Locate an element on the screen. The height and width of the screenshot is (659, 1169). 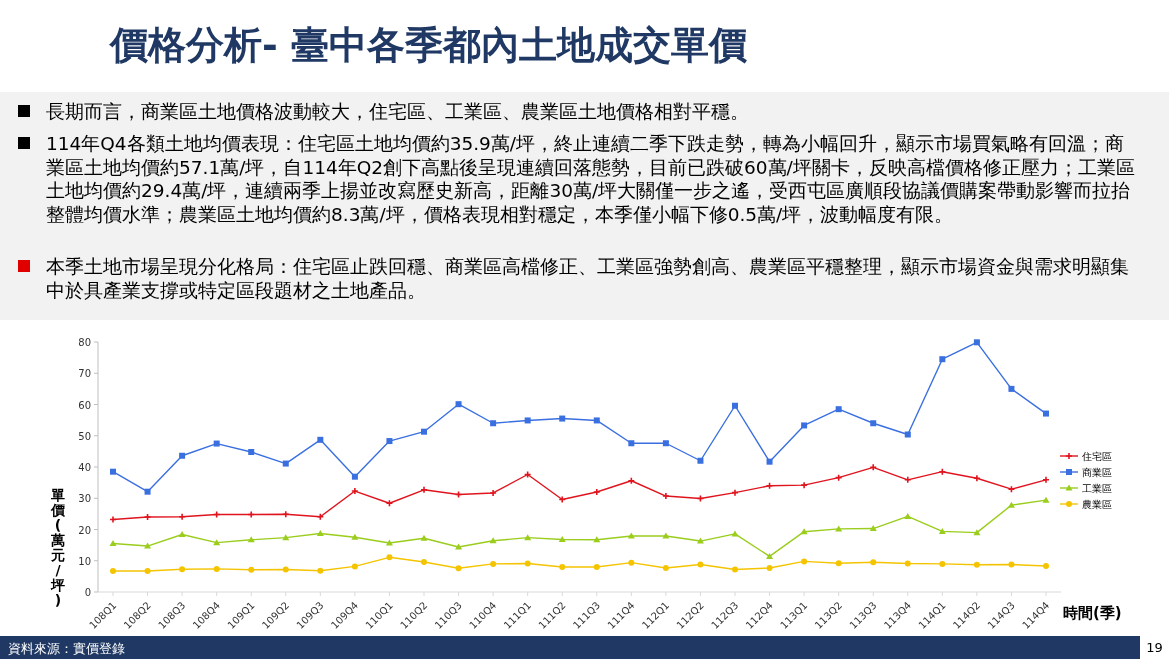
y-tick-label: 50 is located at coordinates (84, 436).